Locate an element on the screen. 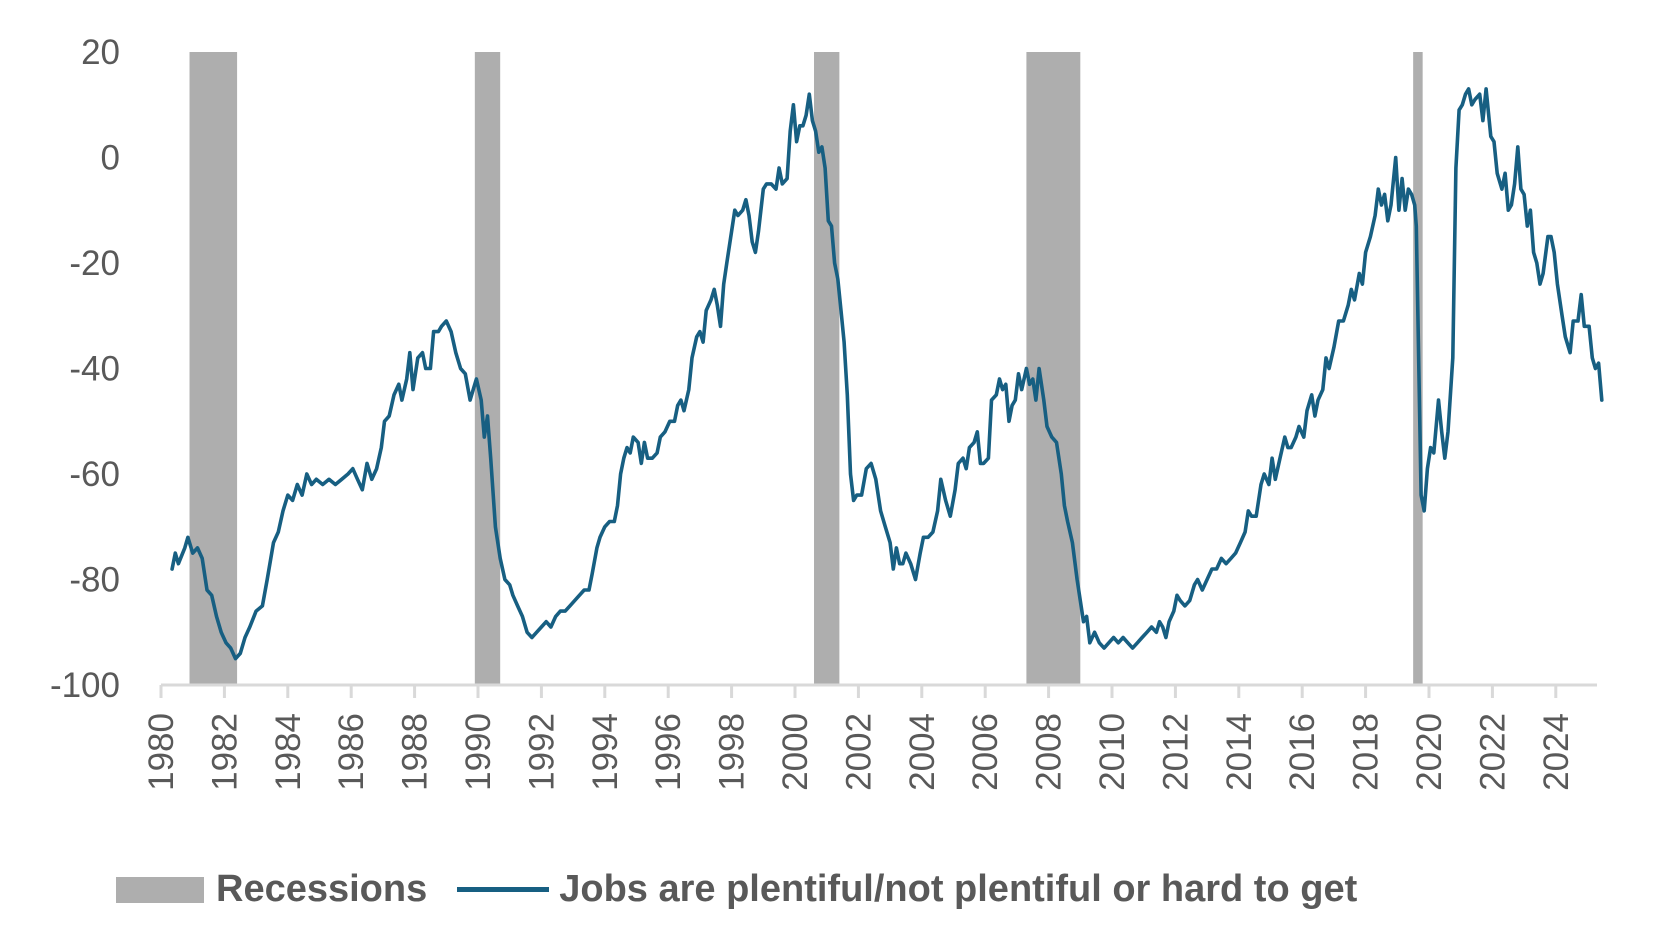 This screenshot has height=950, width=1655. x-tick-label: 2002 is located at coordinates (858, 752).